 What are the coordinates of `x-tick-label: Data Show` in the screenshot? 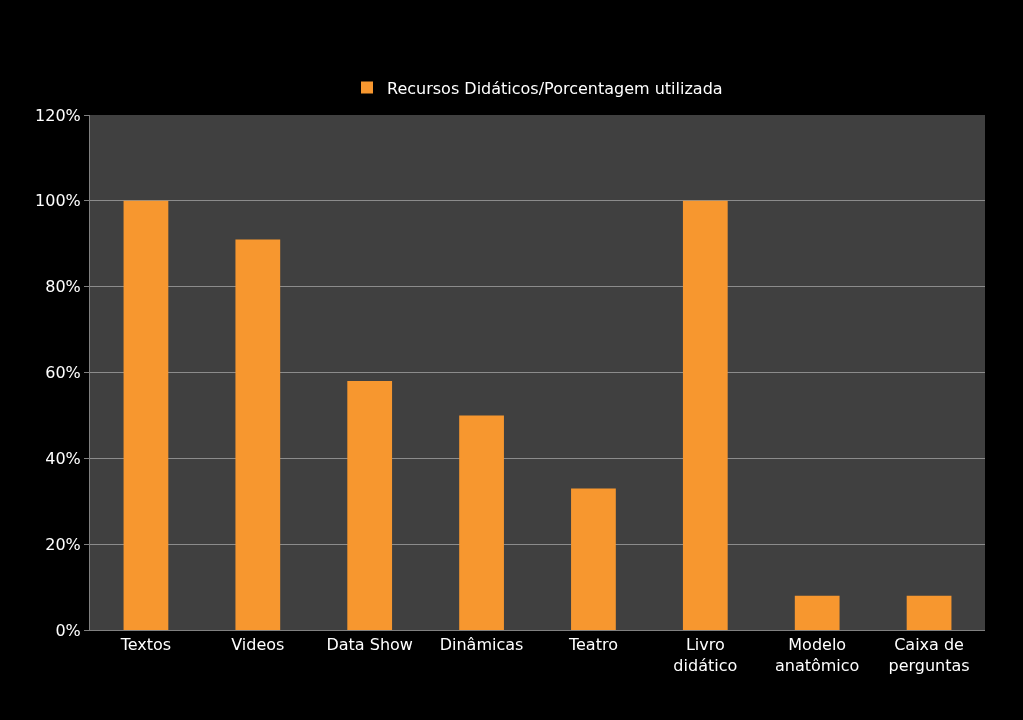 It's located at (369, 645).